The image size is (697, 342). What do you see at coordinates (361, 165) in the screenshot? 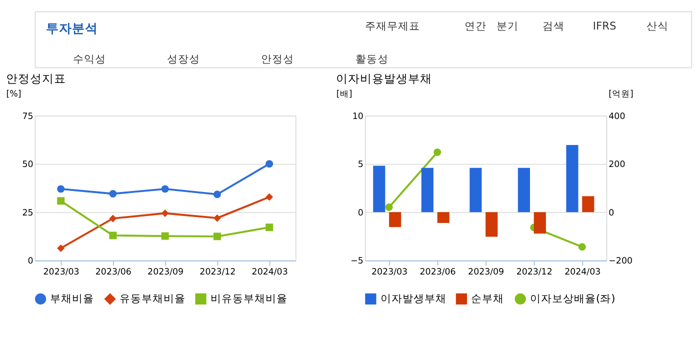
I see `y-tick-label: 5` at bounding box center [361, 165].